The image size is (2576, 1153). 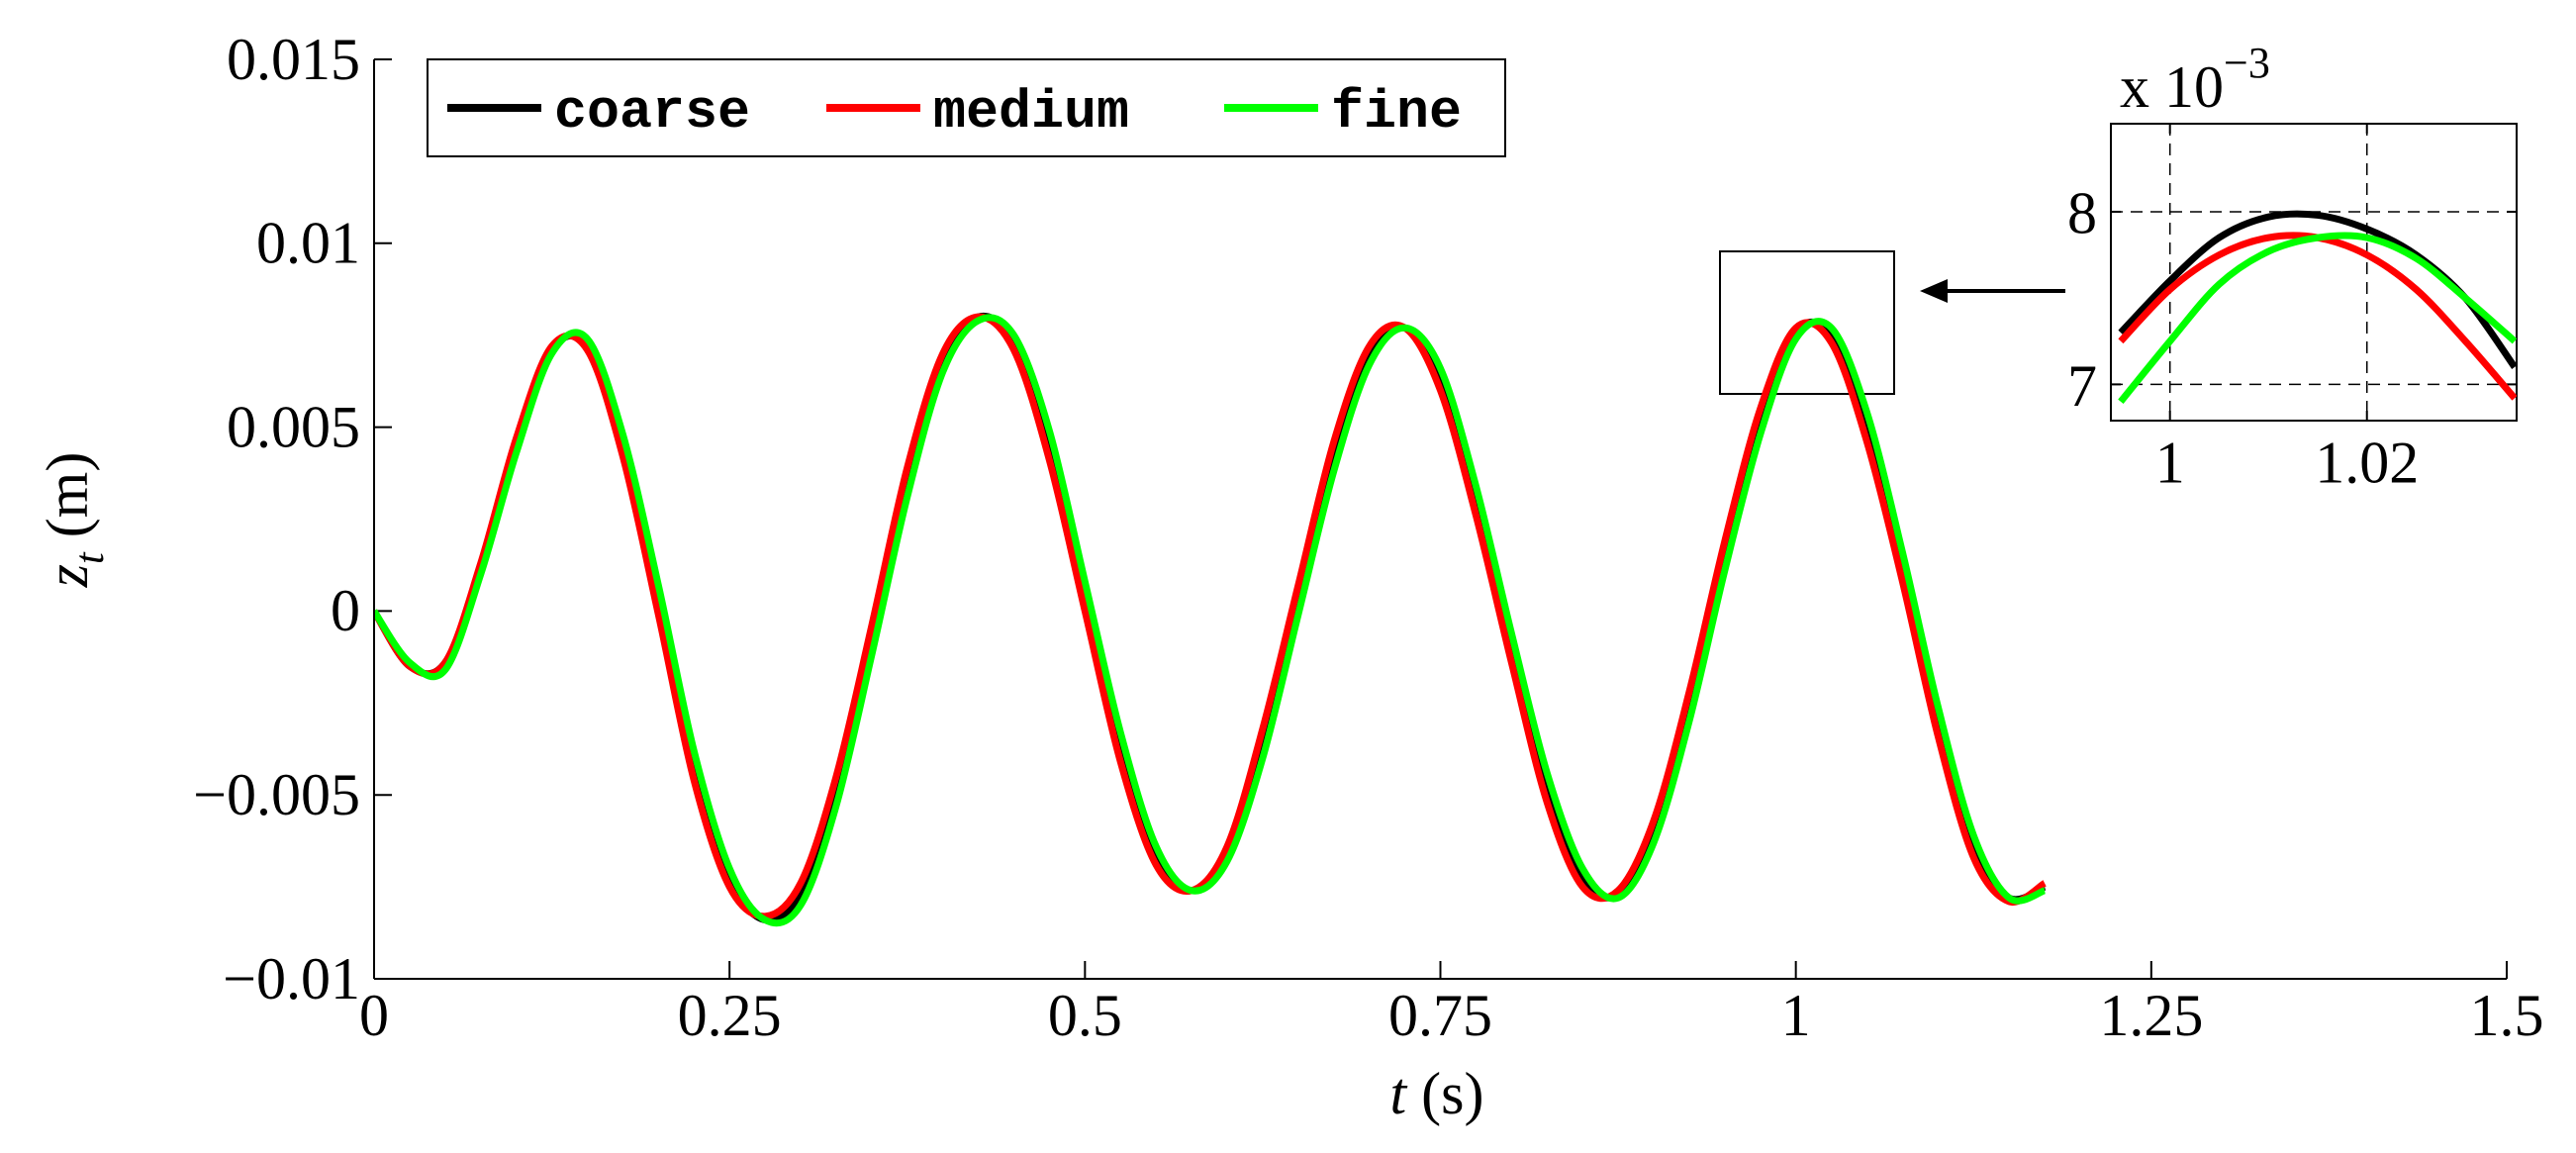 I want to click on x-label-unit: (s), so click(x=1452, y=1093).